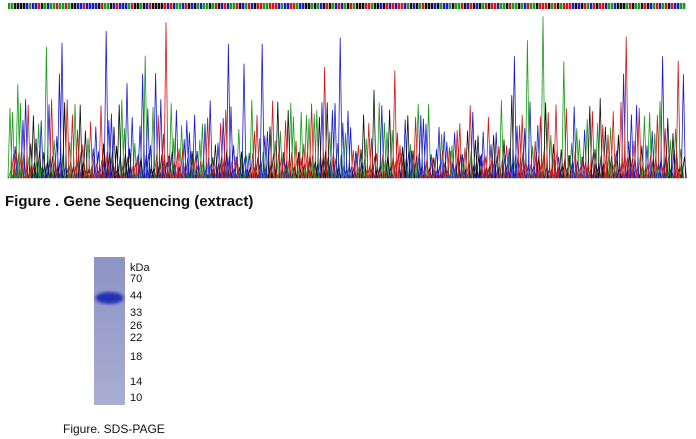 The image size is (696, 439). I want to click on marker-label: 33, so click(136, 313).